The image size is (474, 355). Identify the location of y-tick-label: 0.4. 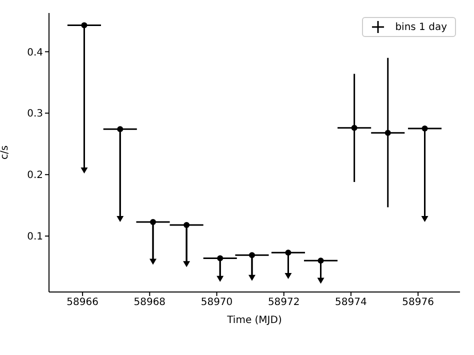
(35, 52).